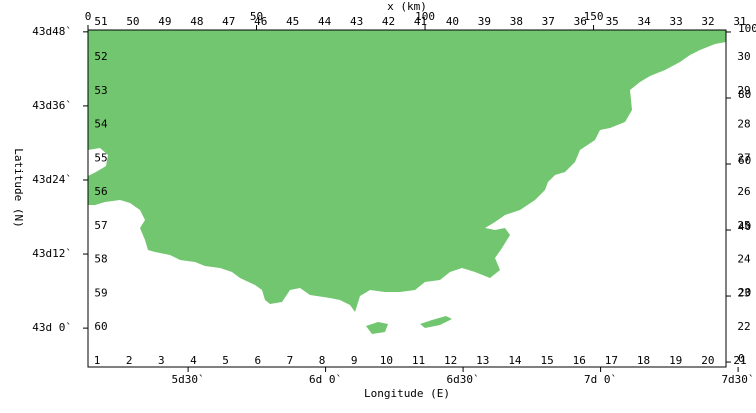  What do you see at coordinates (161, 360) in the screenshot?
I see `perimeter-label: 3` at bounding box center [161, 360].